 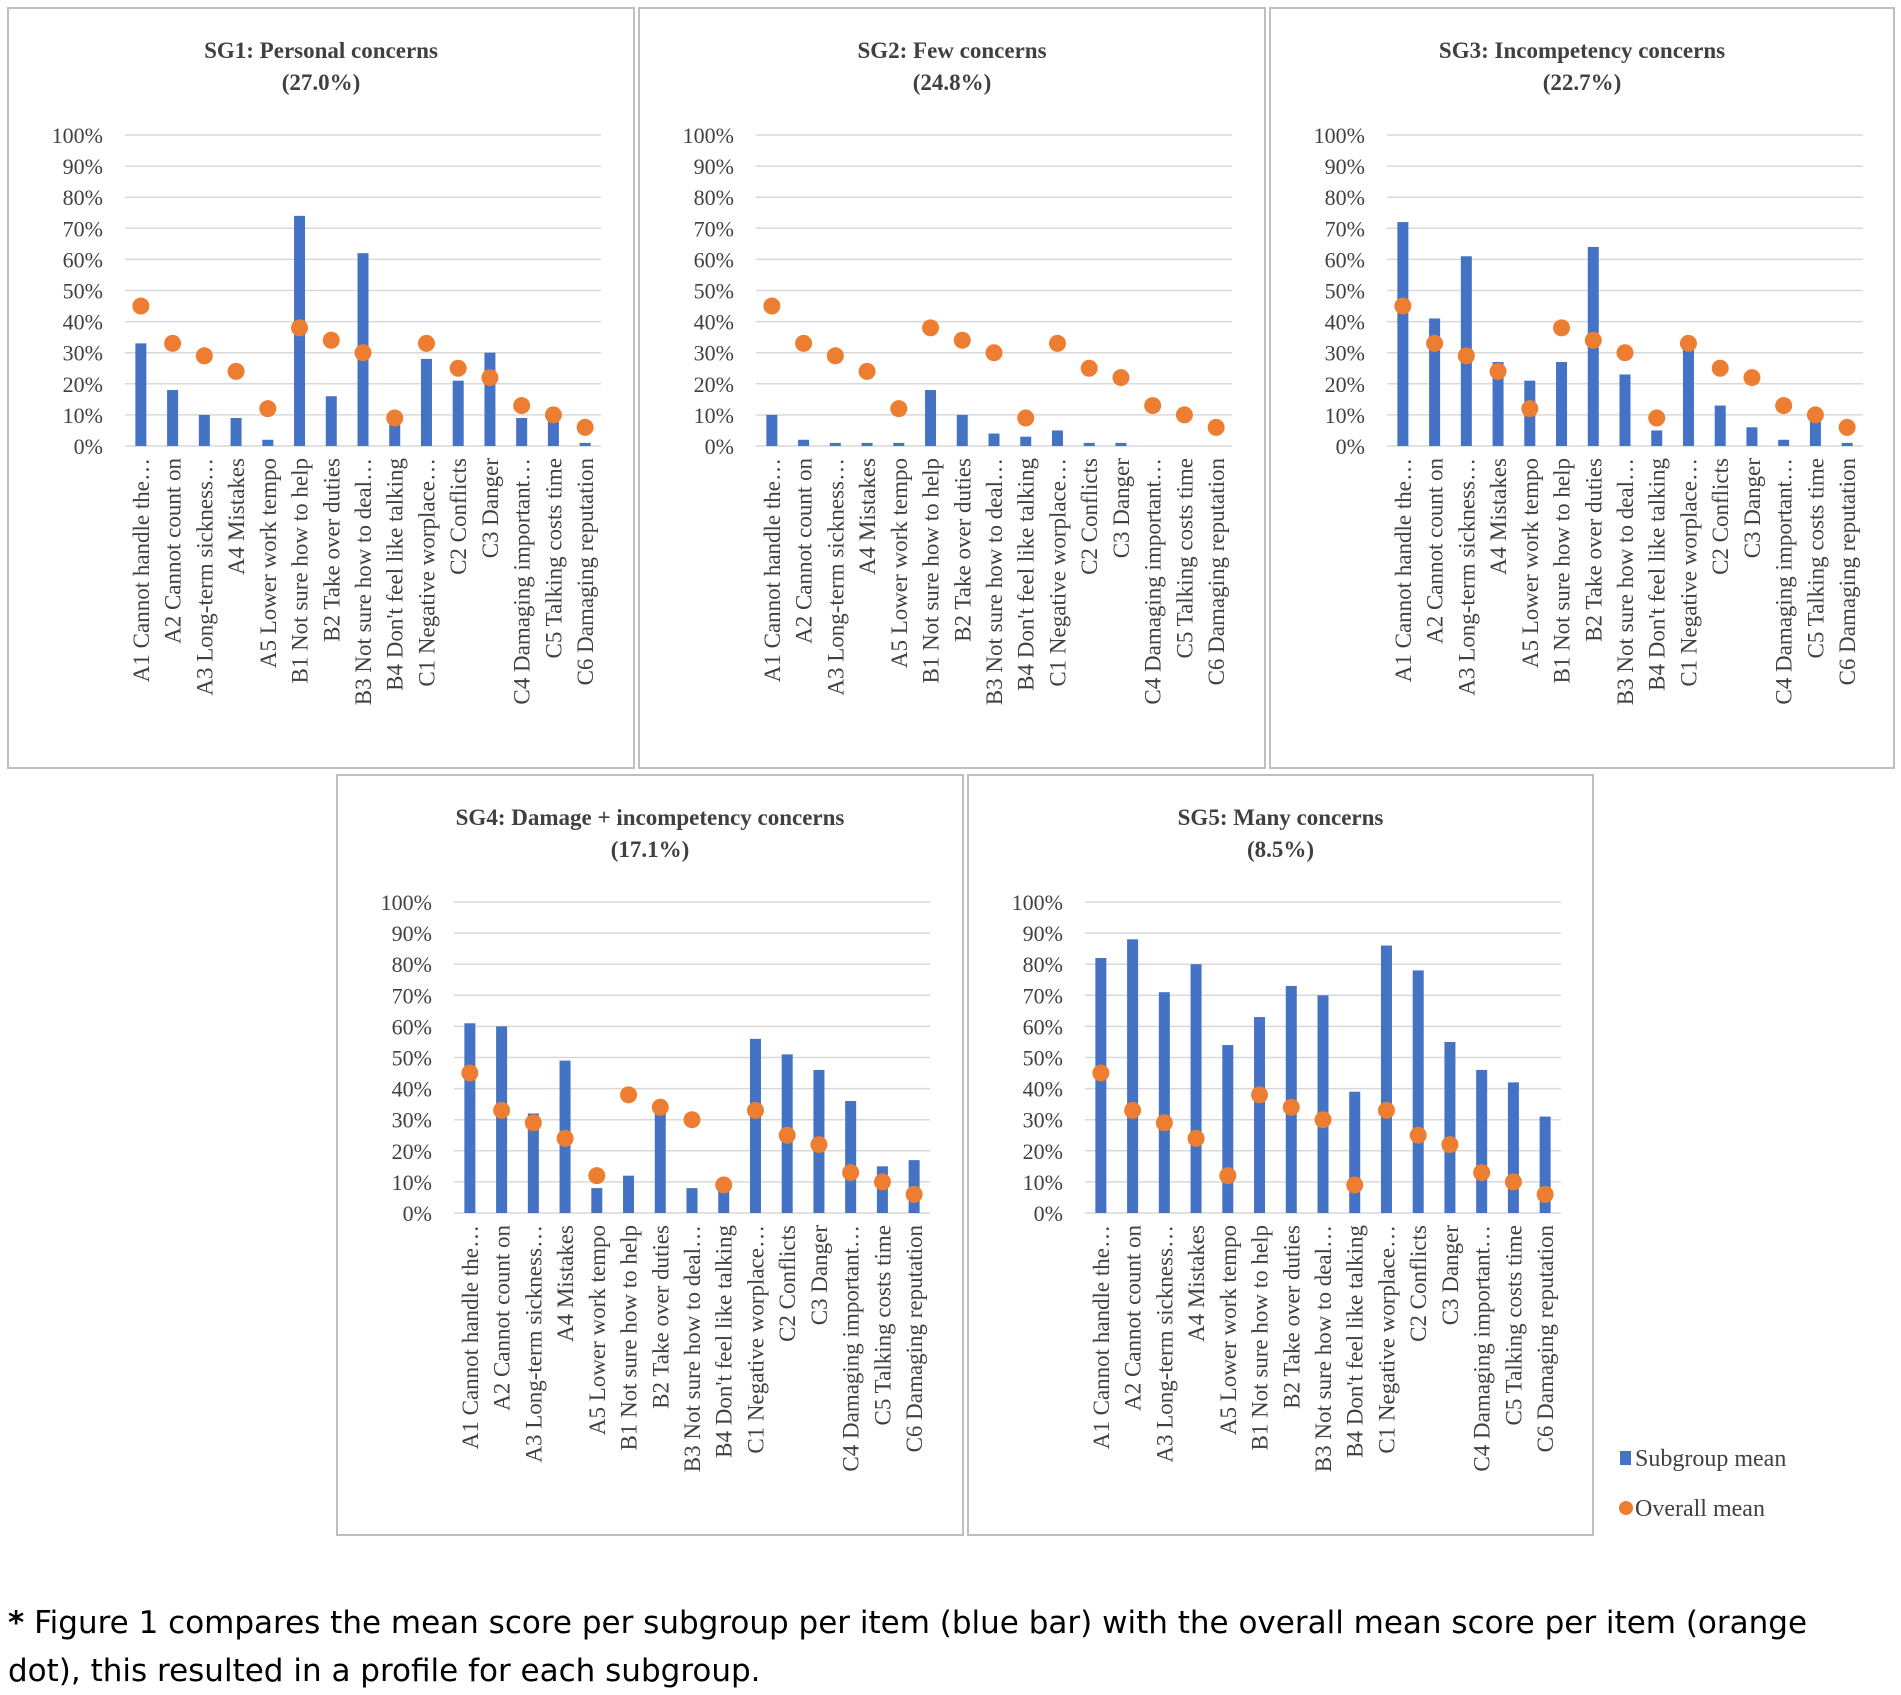 What do you see at coordinates (1345, 197) in the screenshot?
I see `y-tick-label: 80%` at bounding box center [1345, 197].